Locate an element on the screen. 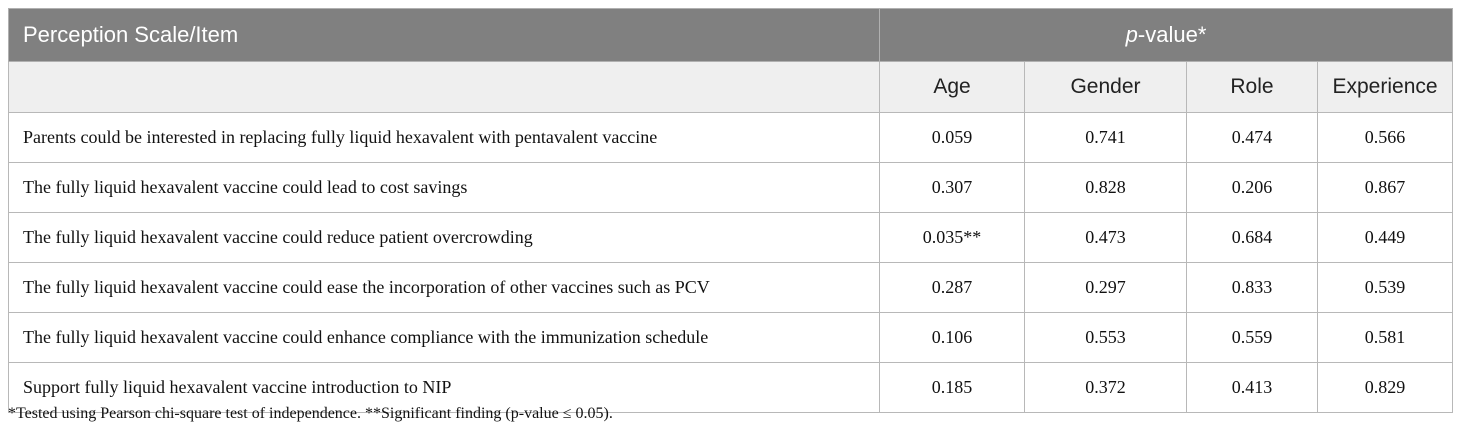 This screenshot has width=1460, height=436. subheader-row: Age Gender Role Experience is located at coordinates (731, 87).